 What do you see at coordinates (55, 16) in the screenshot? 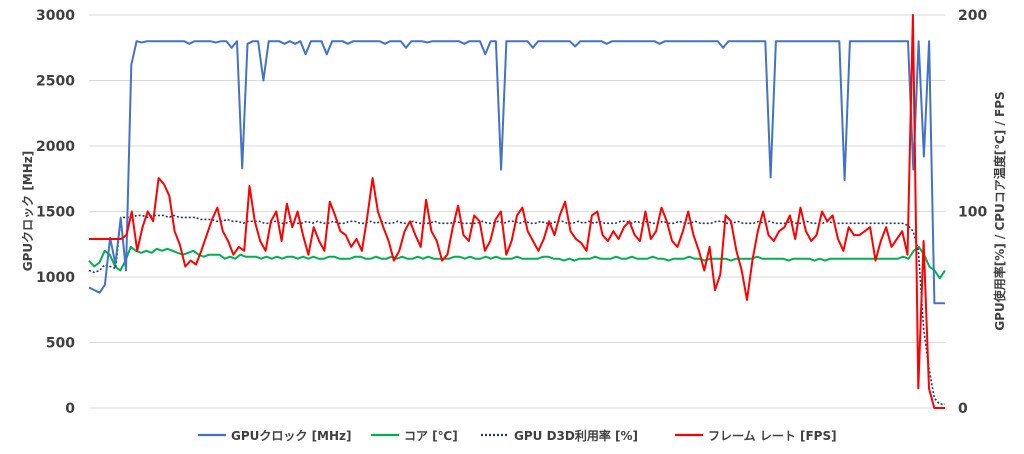
I see `y-left-tick-label: 3000` at bounding box center [55, 16].